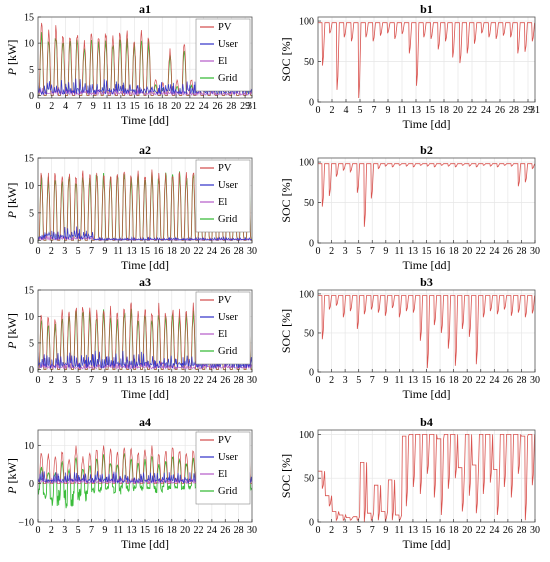  Describe the element at coordinates (228, 44) in the screenshot. I see `legend-entry: User` at that location.